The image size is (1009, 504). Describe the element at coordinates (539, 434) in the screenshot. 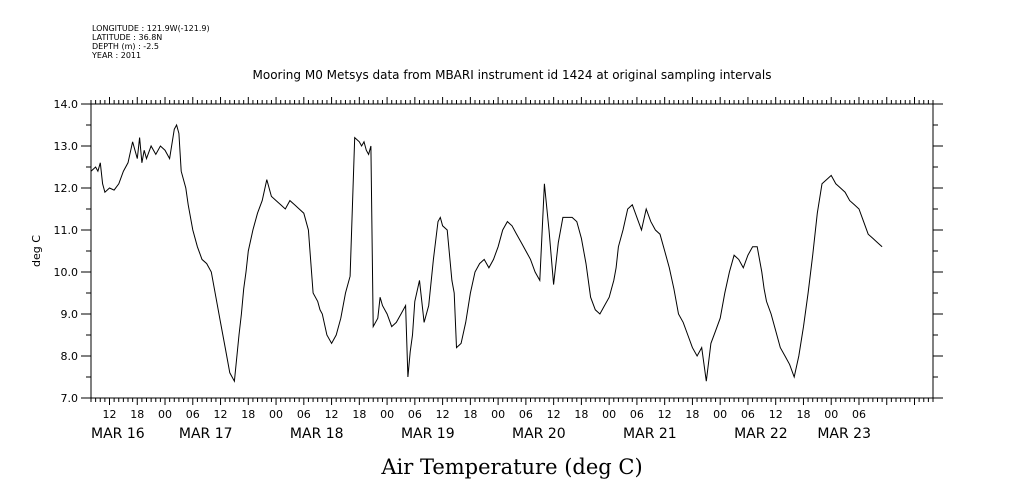

I see `x-date-label: MAR 20` at that location.